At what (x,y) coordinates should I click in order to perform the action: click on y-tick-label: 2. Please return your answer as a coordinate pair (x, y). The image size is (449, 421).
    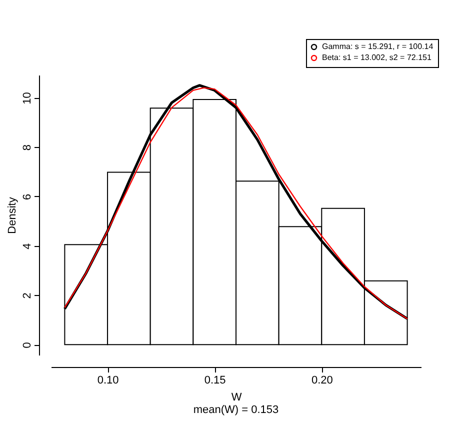
    Looking at the image, I should click on (28, 295).